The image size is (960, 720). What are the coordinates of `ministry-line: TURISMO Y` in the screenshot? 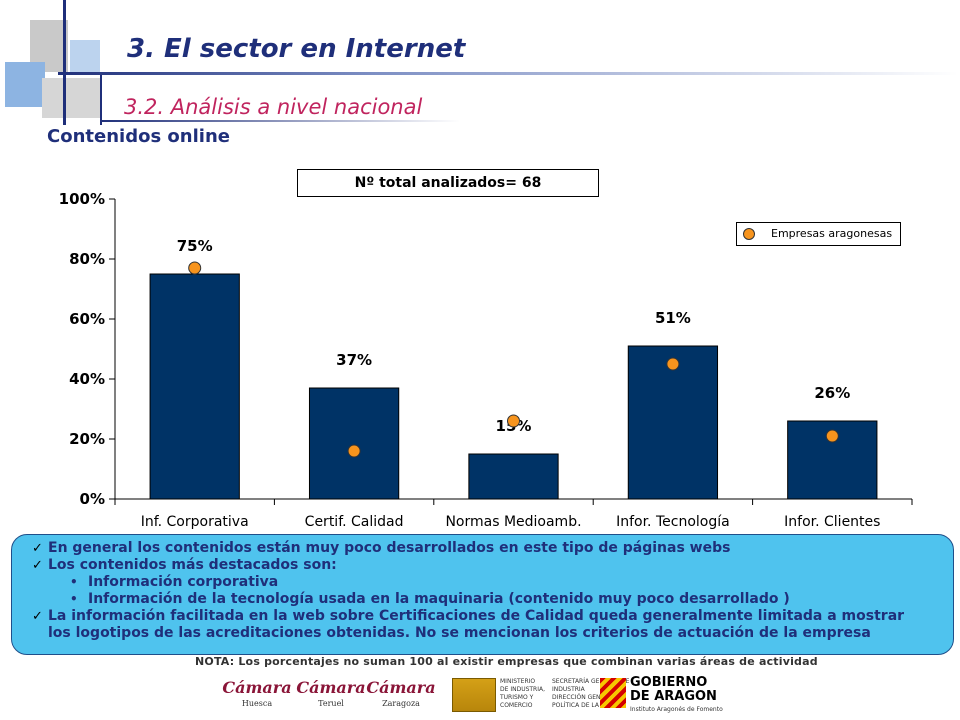 It's located at (517, 697).